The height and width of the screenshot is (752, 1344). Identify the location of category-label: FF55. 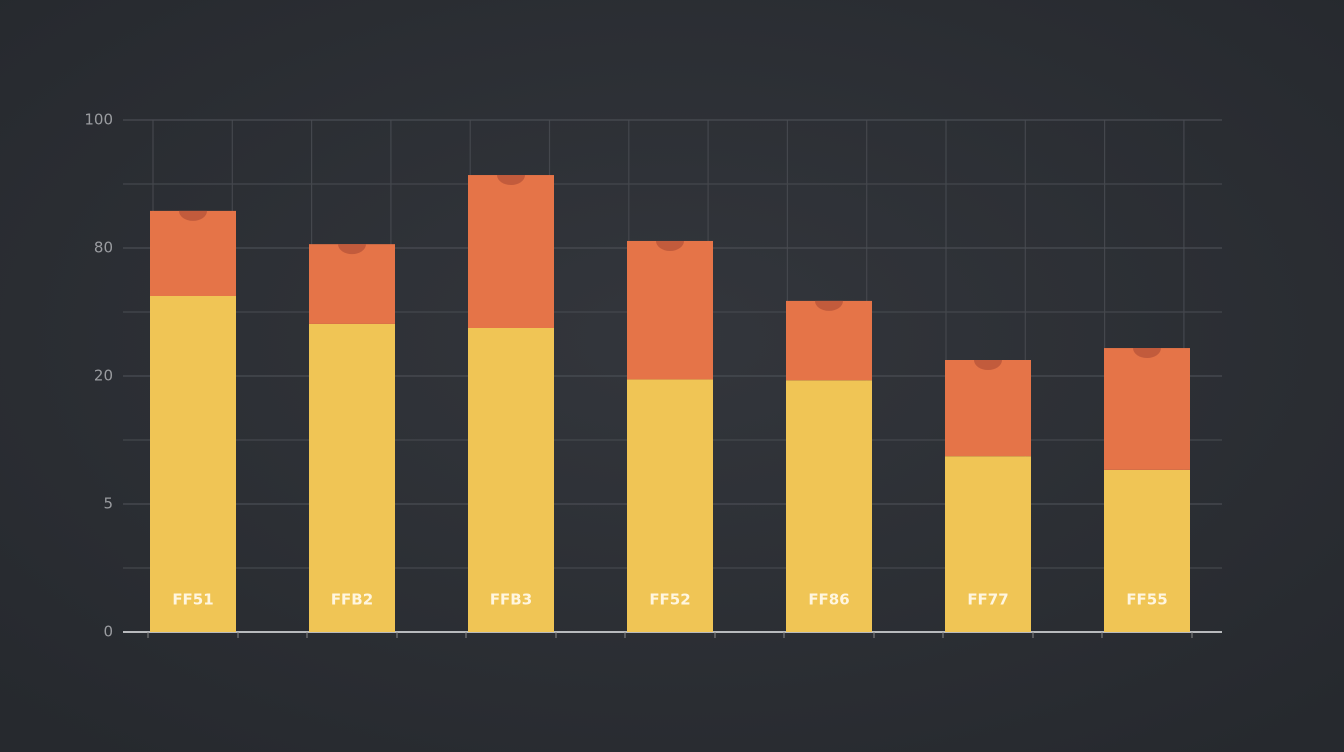
(1146, 600).